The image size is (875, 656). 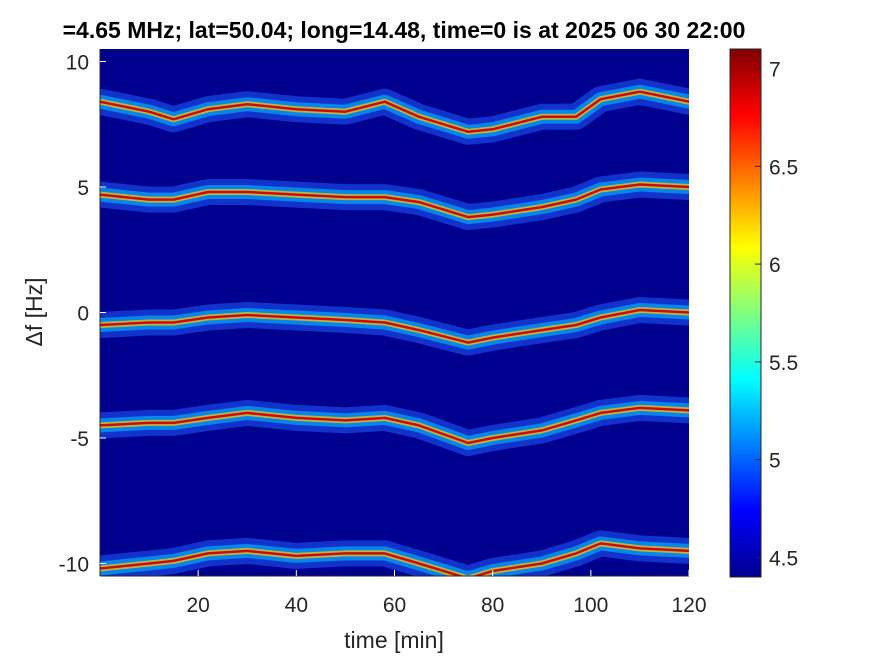 I want to click on x-tick-label: 60, so click(x=394, y=605).